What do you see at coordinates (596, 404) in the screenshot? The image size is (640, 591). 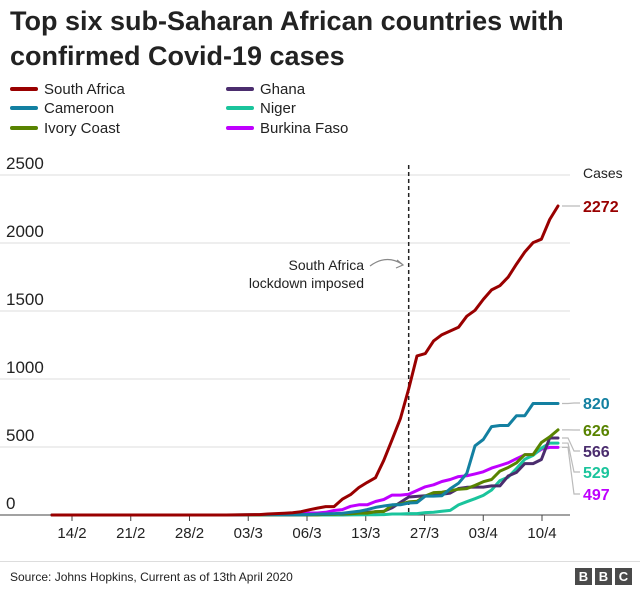 I see `end-value-label: 820` at bounding box center [596, 404].